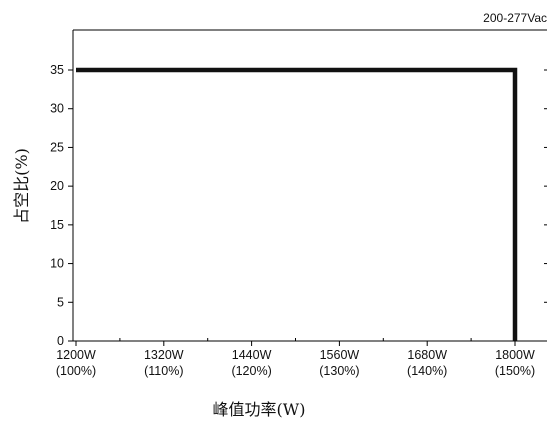 This screenshot has height=423, width=550. I want to click on y-tick-label: 10, so click(57, 264).